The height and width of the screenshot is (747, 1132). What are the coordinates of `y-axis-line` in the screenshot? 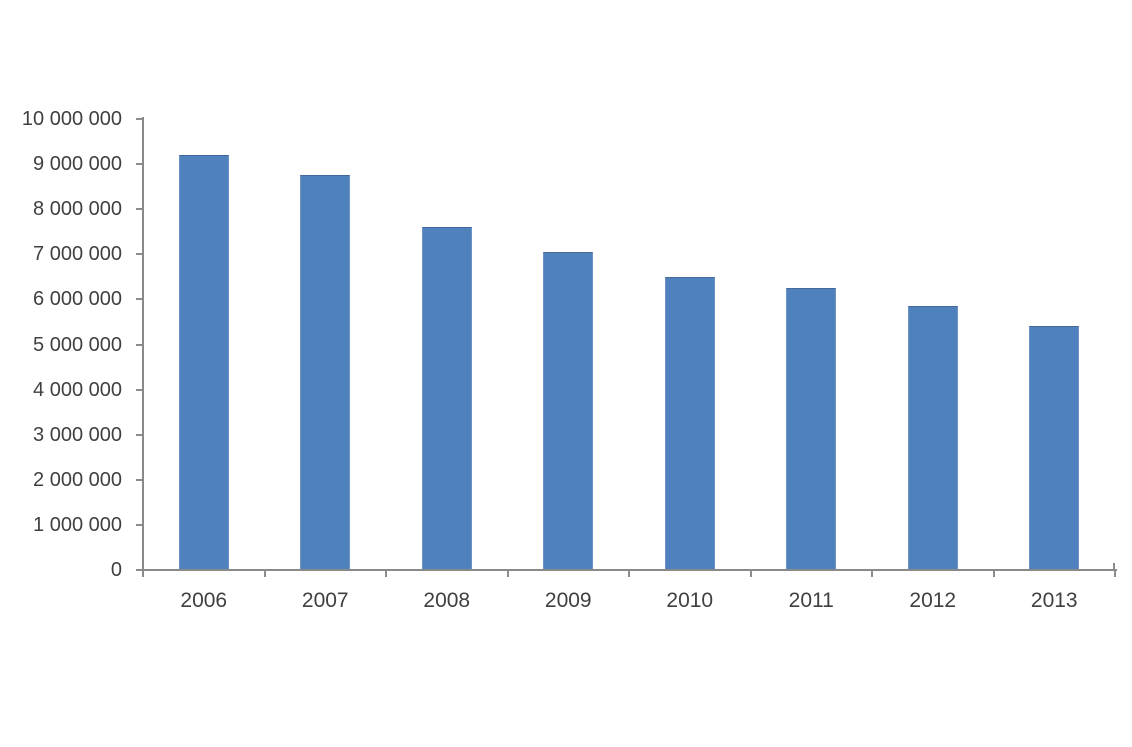 It's located at (143, 344).